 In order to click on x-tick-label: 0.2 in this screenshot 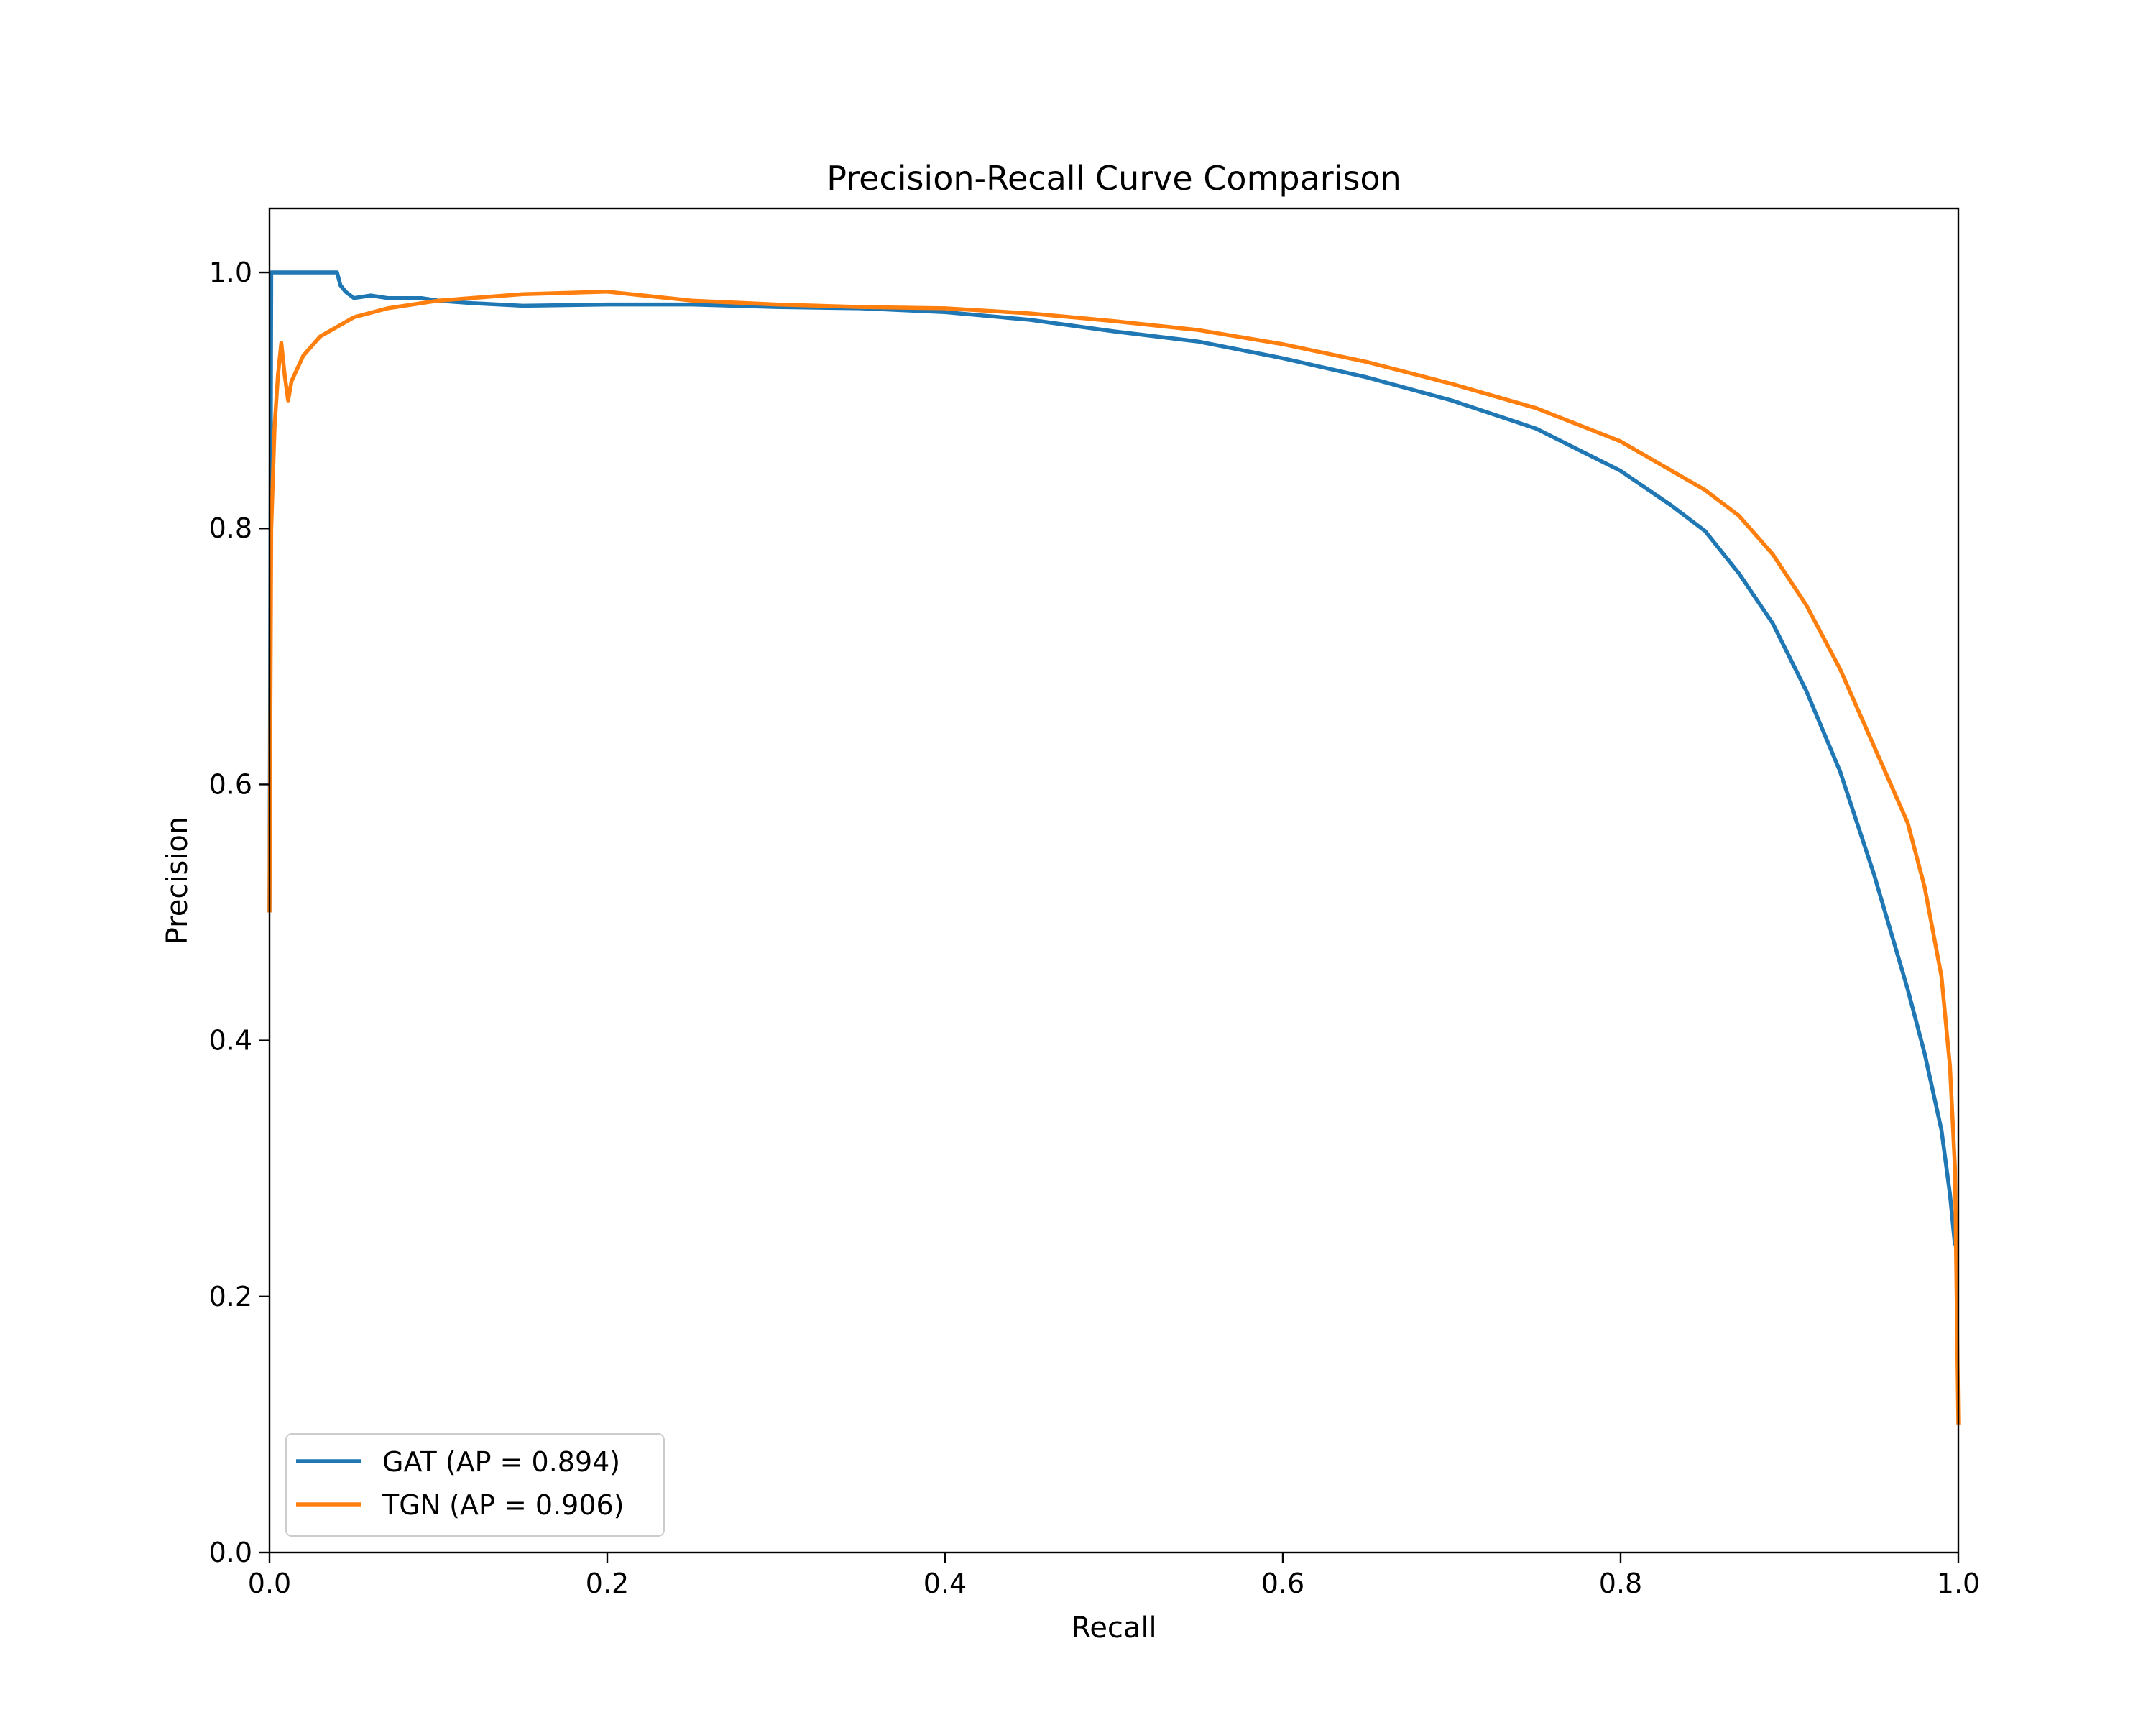, I will do `click(607, 1583)`.